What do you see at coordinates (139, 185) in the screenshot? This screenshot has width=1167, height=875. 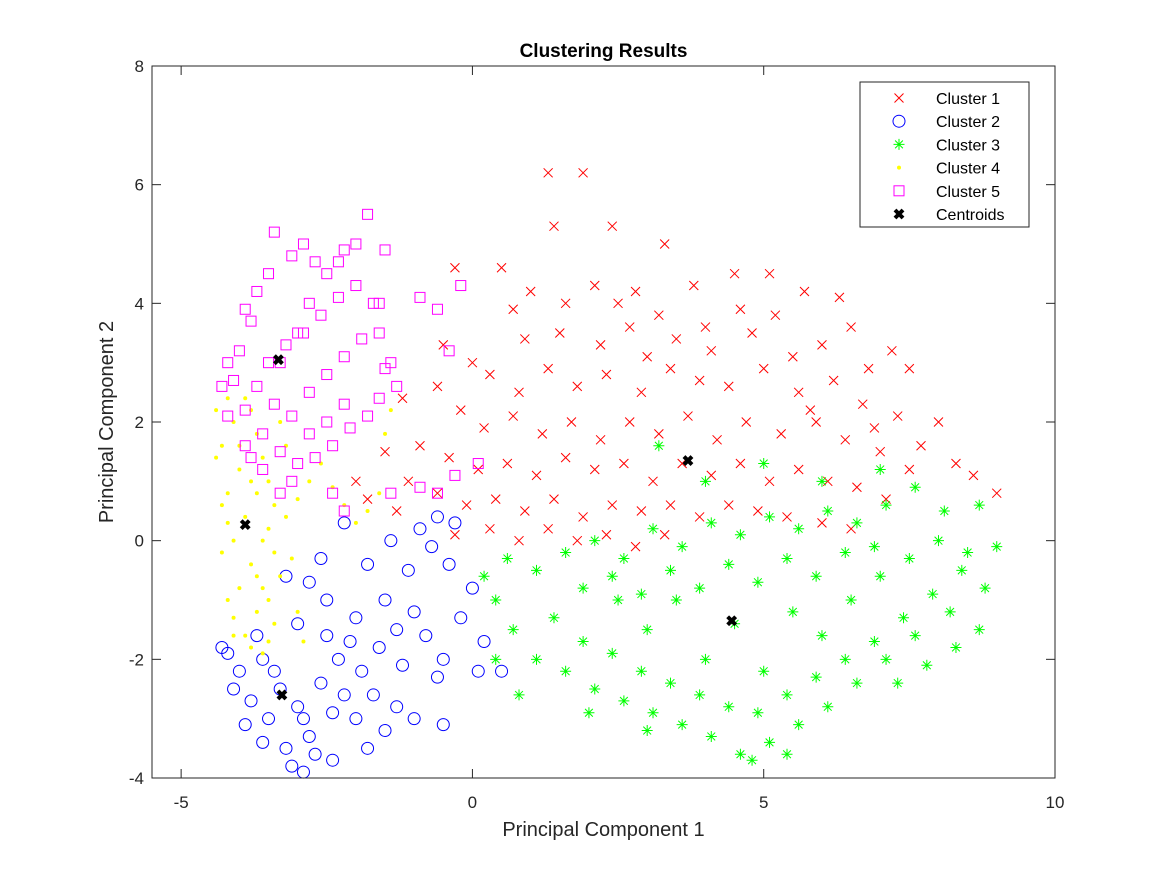 I see `y-tick-label: 6` at bounding box center [139, 185].